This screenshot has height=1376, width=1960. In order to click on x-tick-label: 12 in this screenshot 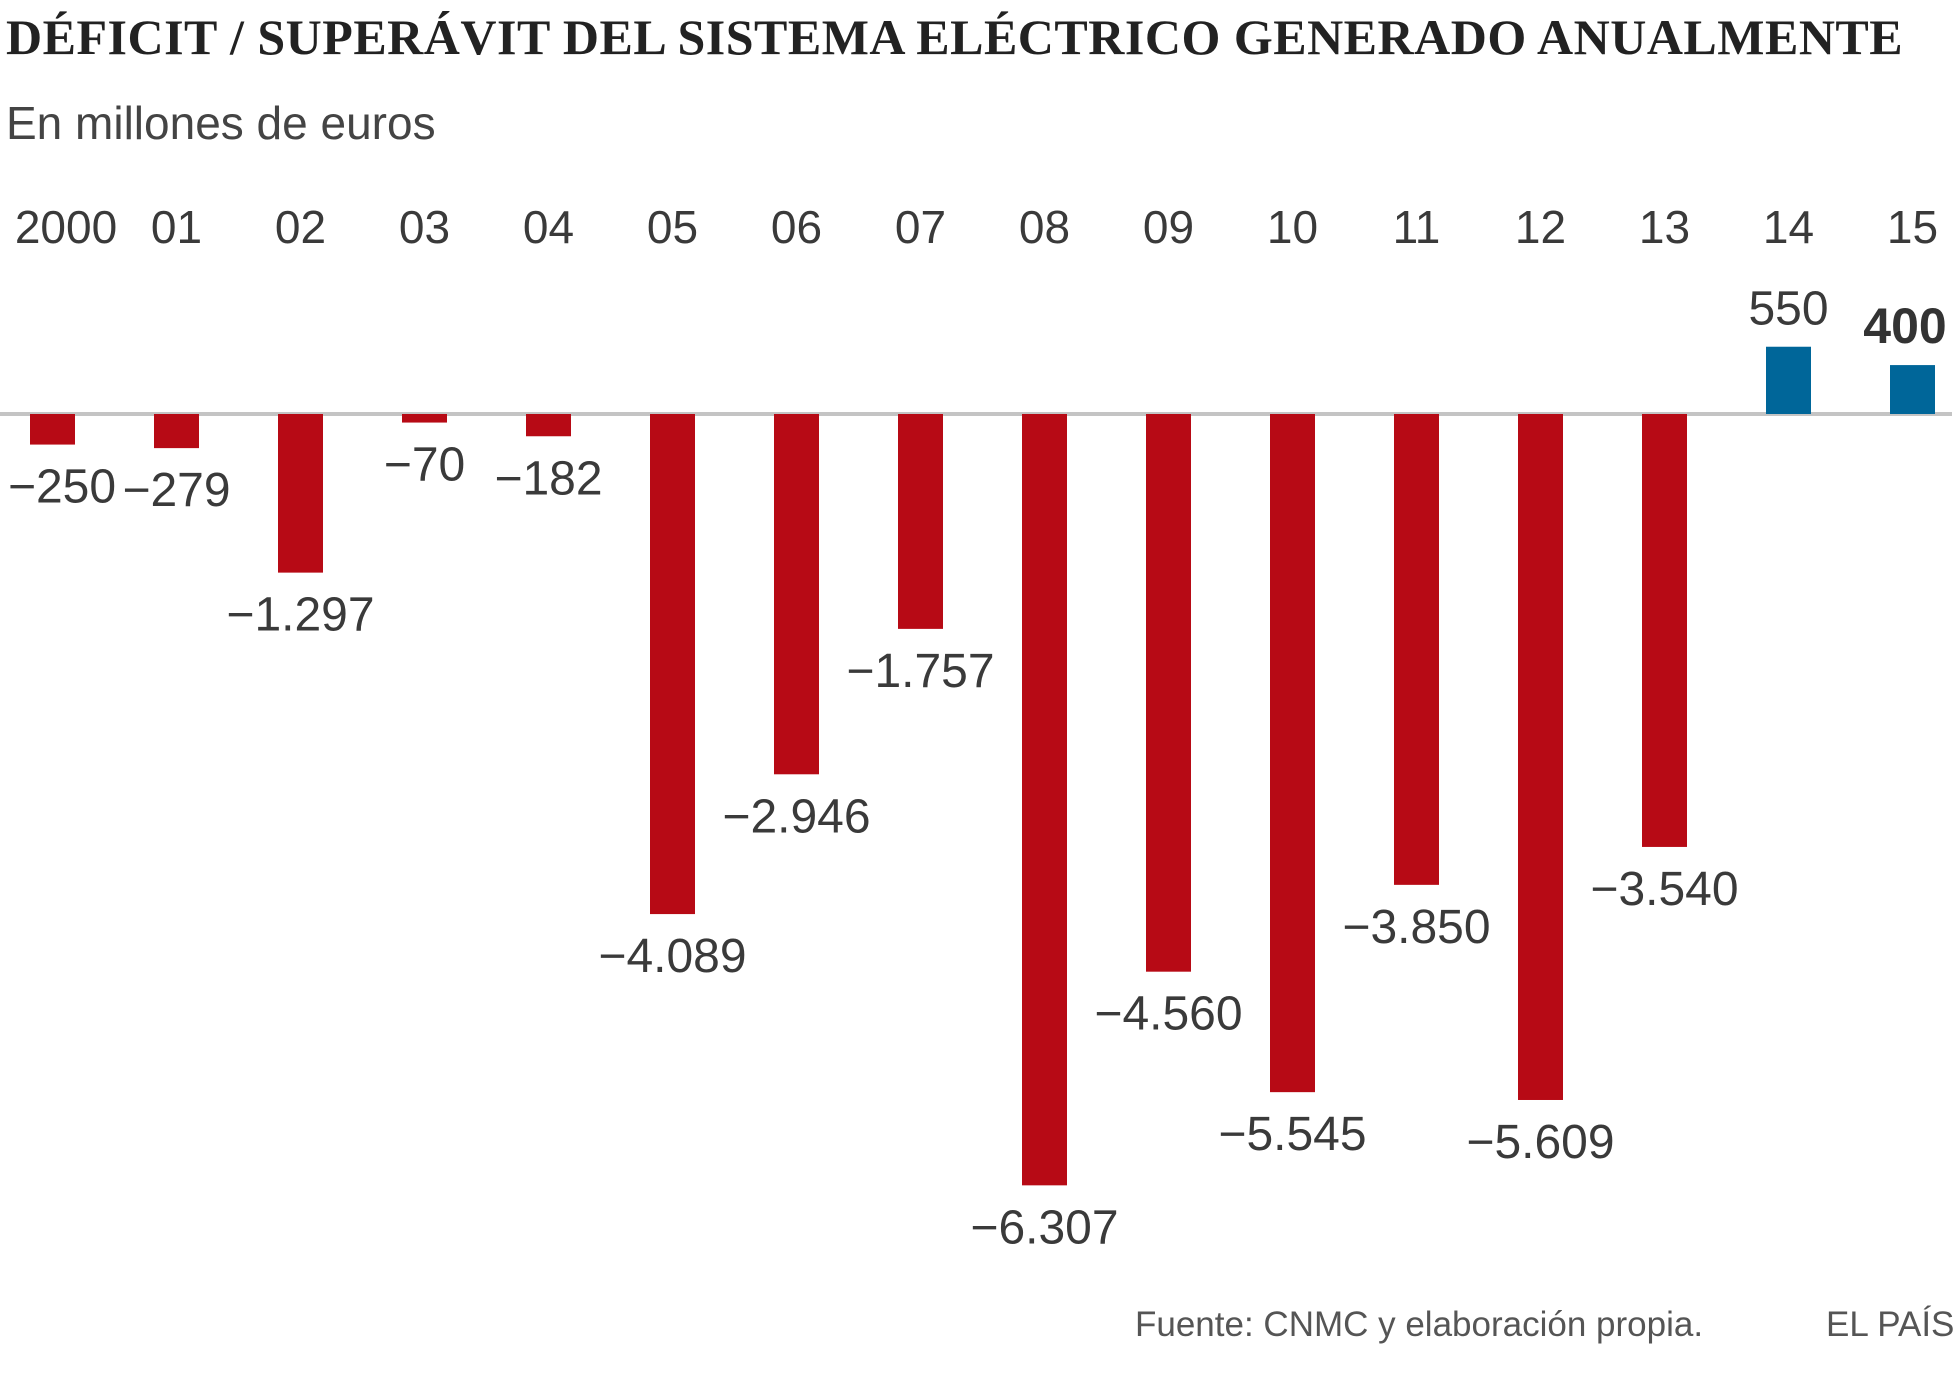, I will do `click(1540, 227)`.